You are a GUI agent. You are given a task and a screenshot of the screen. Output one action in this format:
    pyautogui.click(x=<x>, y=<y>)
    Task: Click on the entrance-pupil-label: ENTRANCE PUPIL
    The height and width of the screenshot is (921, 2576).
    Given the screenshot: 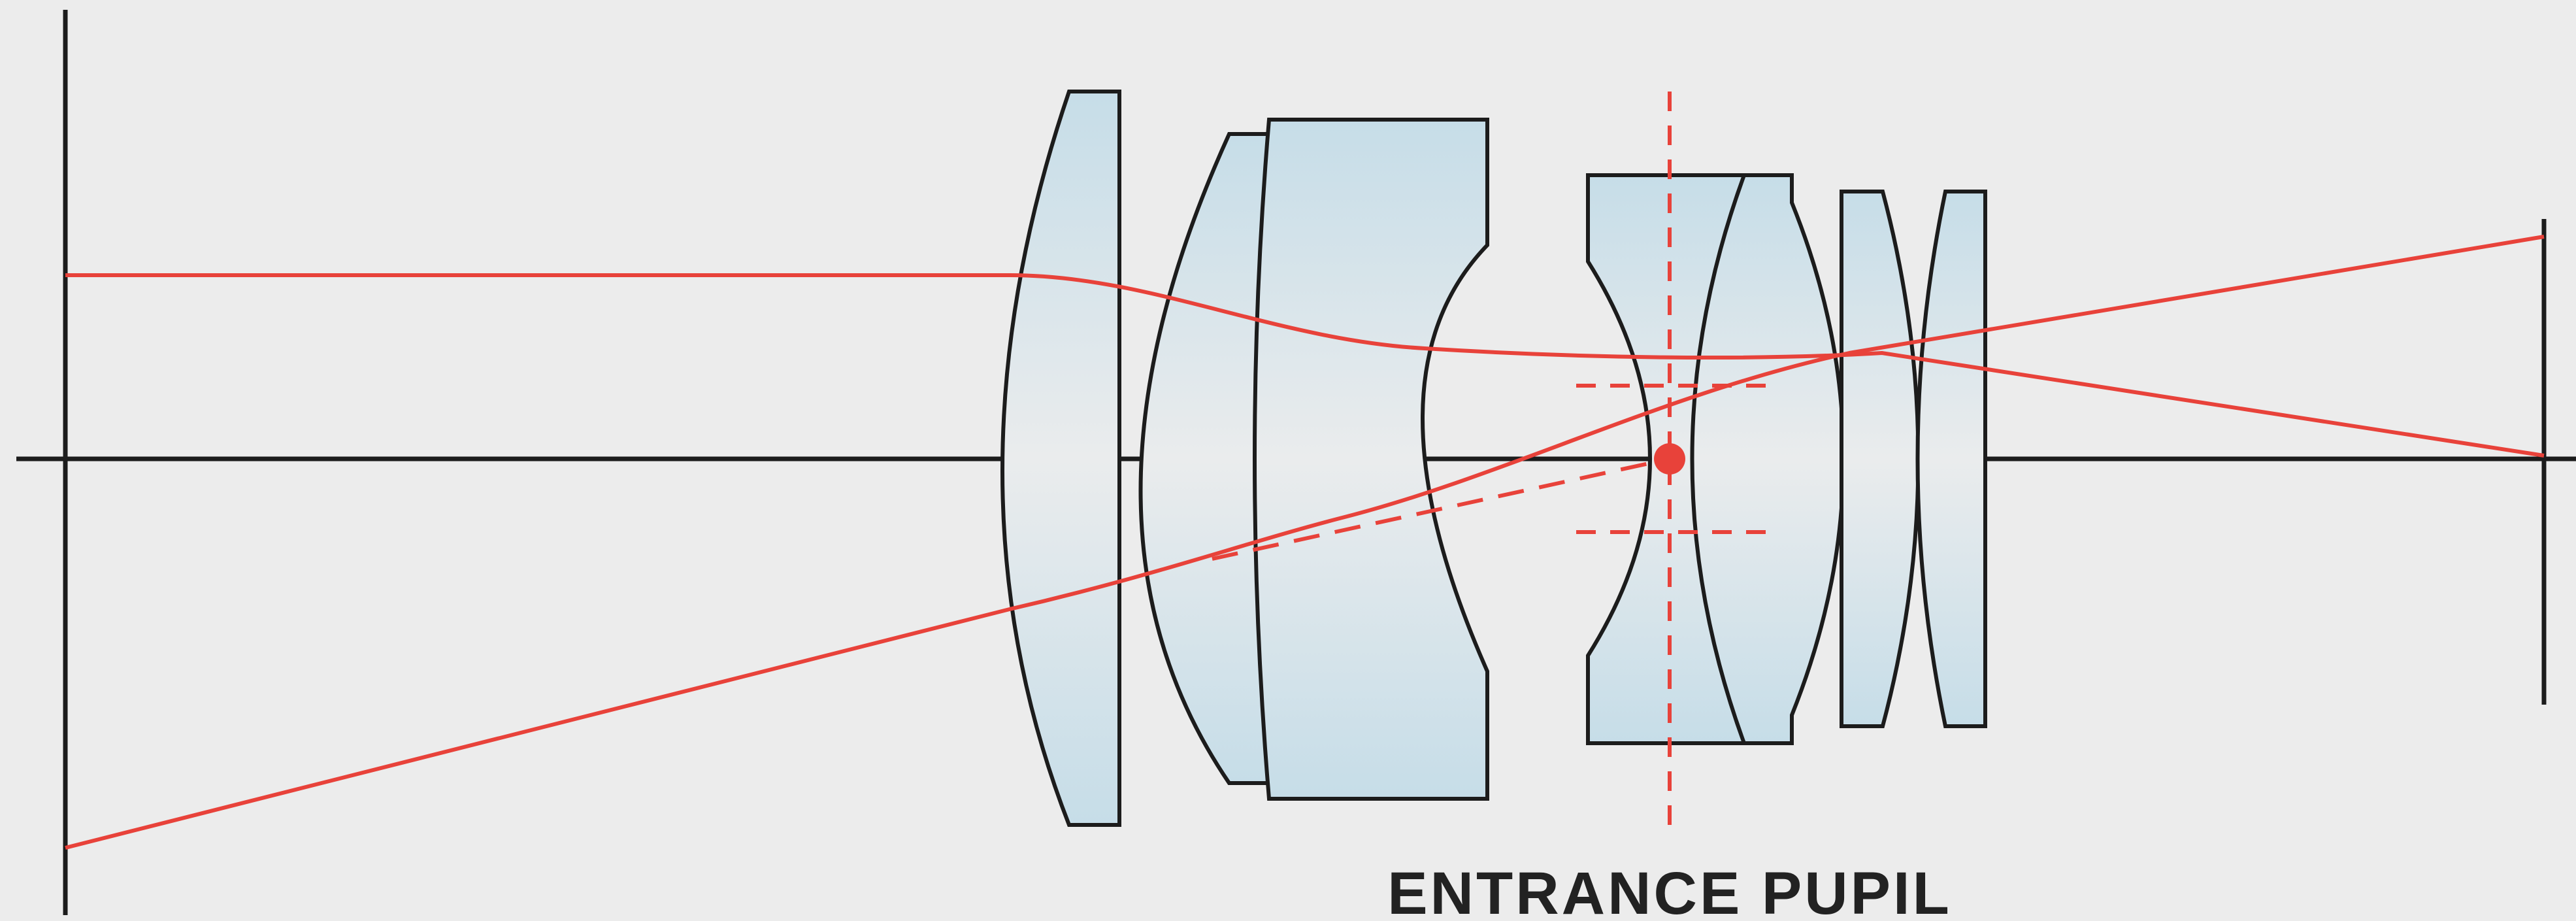 What is the action you would take?
    pyautogui.click(x=1669, y=890)
    